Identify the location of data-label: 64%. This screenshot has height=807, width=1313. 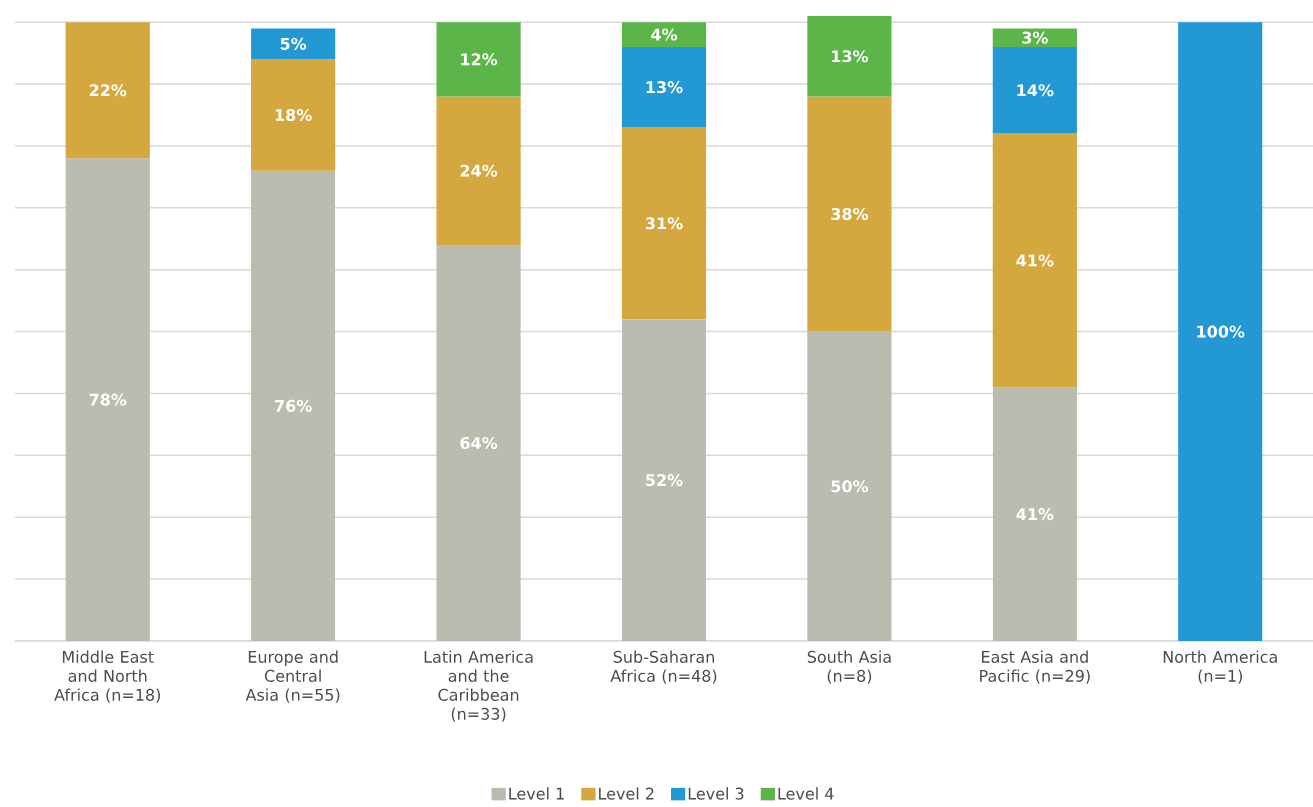
(479, 443).